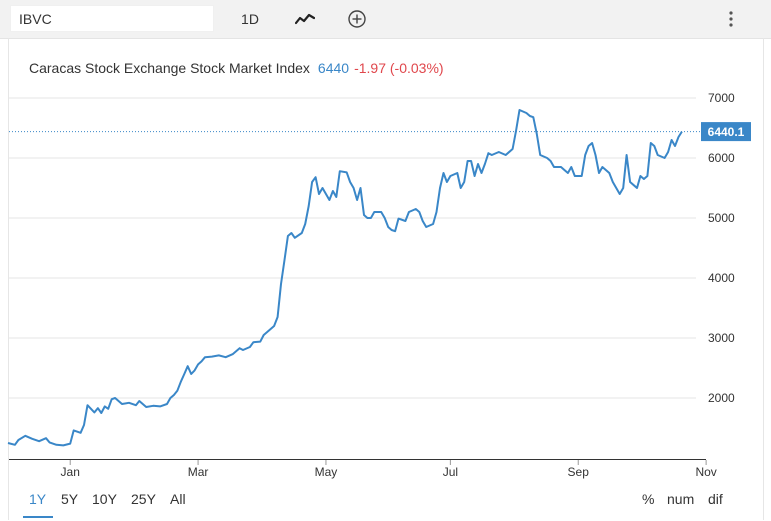 This screenshot has height=521, width=771. I want to click on add-indicator-button, so click(357, 19).